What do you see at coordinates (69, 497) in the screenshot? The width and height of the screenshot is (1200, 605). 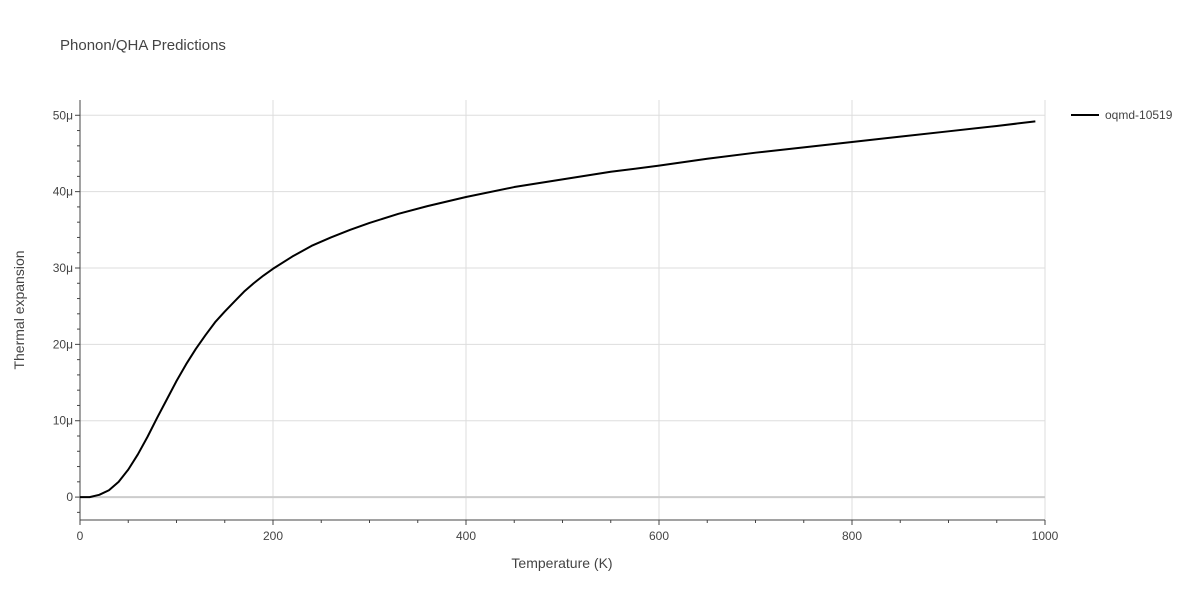 I see `y-tick-label: 0` at bounding box center [69, 497].